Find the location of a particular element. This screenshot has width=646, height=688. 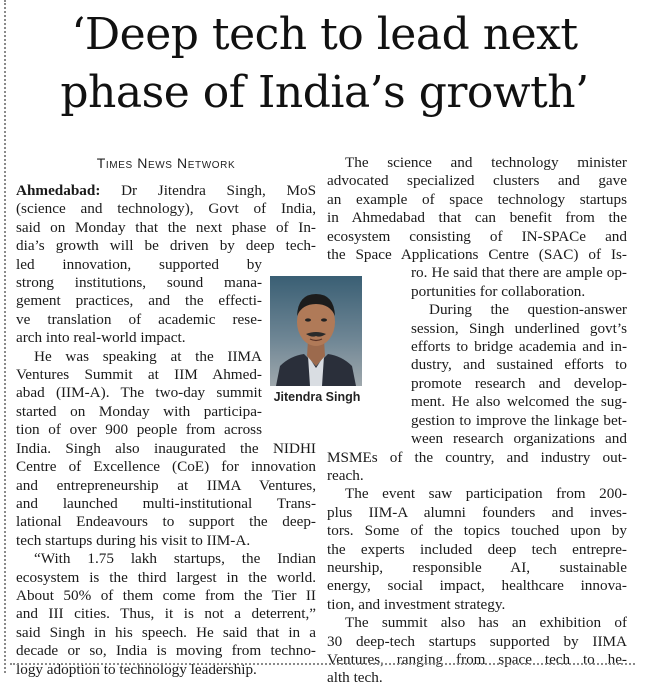

text-line: session, Singh underlined govt’s is located at coordinates (519, 328).